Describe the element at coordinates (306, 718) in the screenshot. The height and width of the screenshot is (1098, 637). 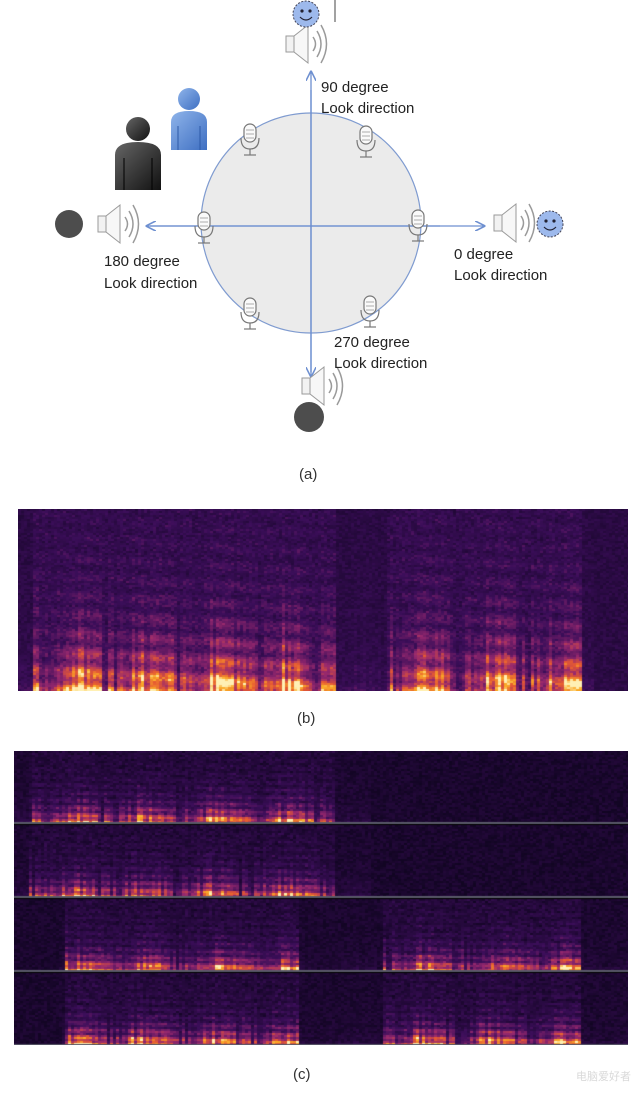
I see `caption-b: (b)` at that location.